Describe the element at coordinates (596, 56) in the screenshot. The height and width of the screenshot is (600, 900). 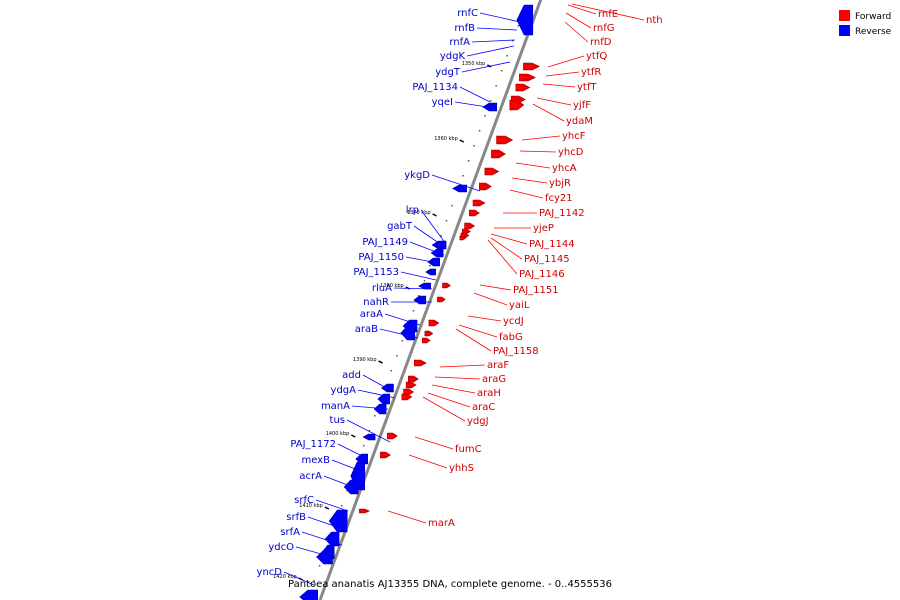
I see `forward-gene-label: ytfQ` at that location.